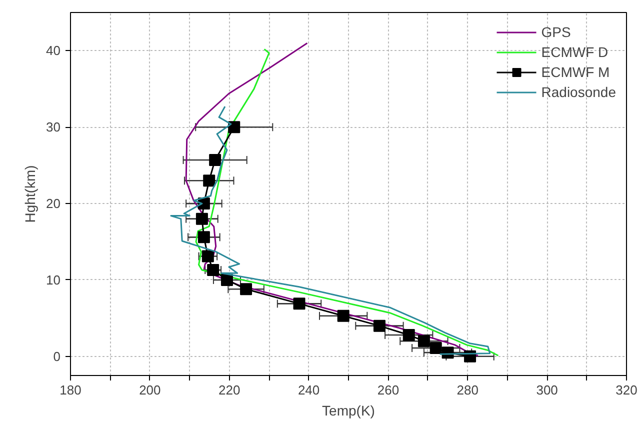 The height and width of the screenshot is (425, 640). What do you see at coordinates (547, 390) in the screenshot?
I see `x-tick-label: 300` at bounding box center [547, 390].